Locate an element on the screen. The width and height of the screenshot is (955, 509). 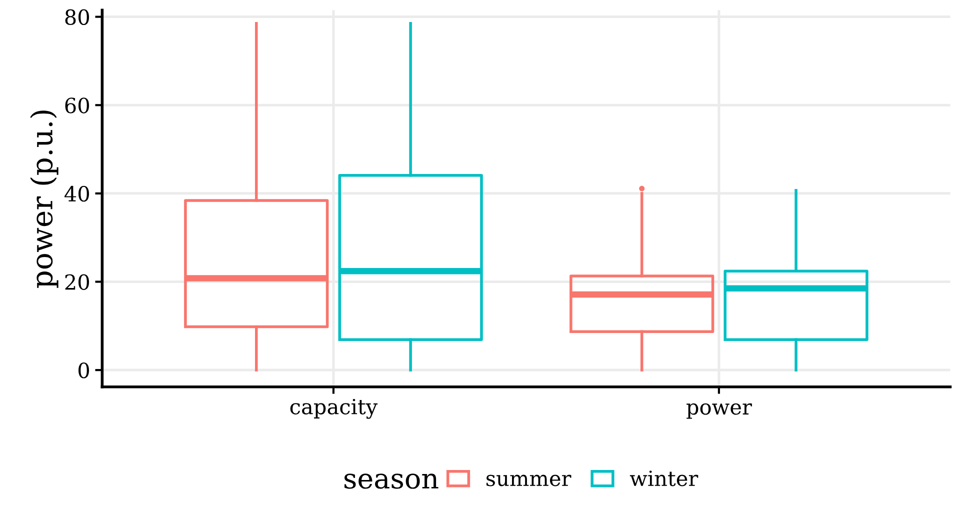
x-tick-label: power is located at coordinates (719, 411).